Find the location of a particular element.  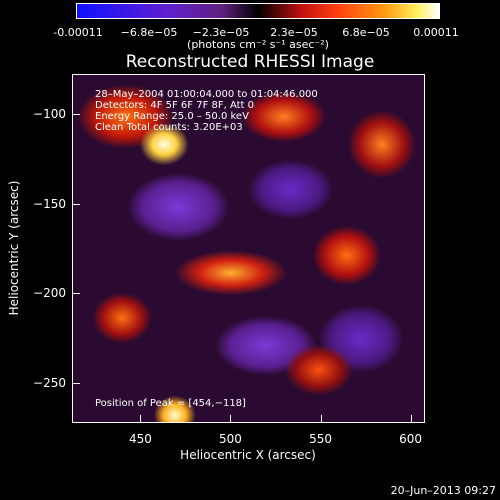

x-tick-label: 600 is located at coordinates (411, 439).